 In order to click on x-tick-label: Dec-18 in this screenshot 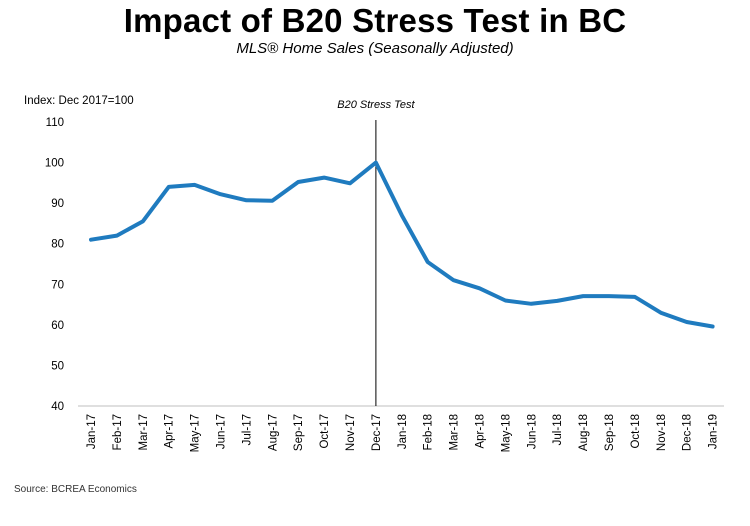, I will do `click(688, 432)`.